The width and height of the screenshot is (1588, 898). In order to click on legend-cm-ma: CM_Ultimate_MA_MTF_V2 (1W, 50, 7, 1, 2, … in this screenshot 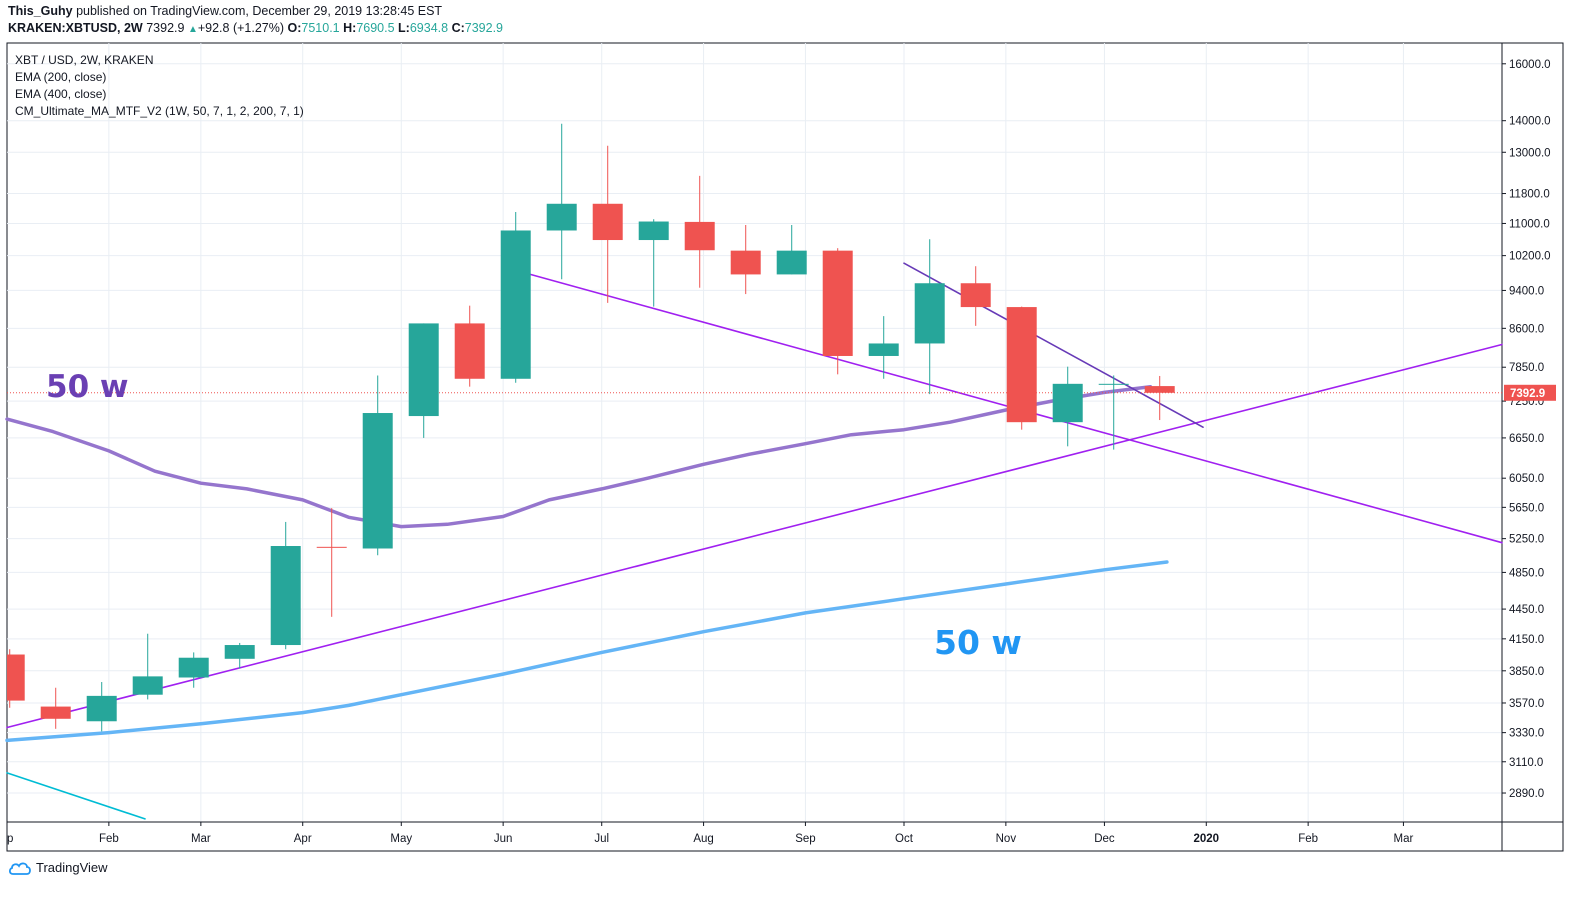, I will do `click(159, 111)`.